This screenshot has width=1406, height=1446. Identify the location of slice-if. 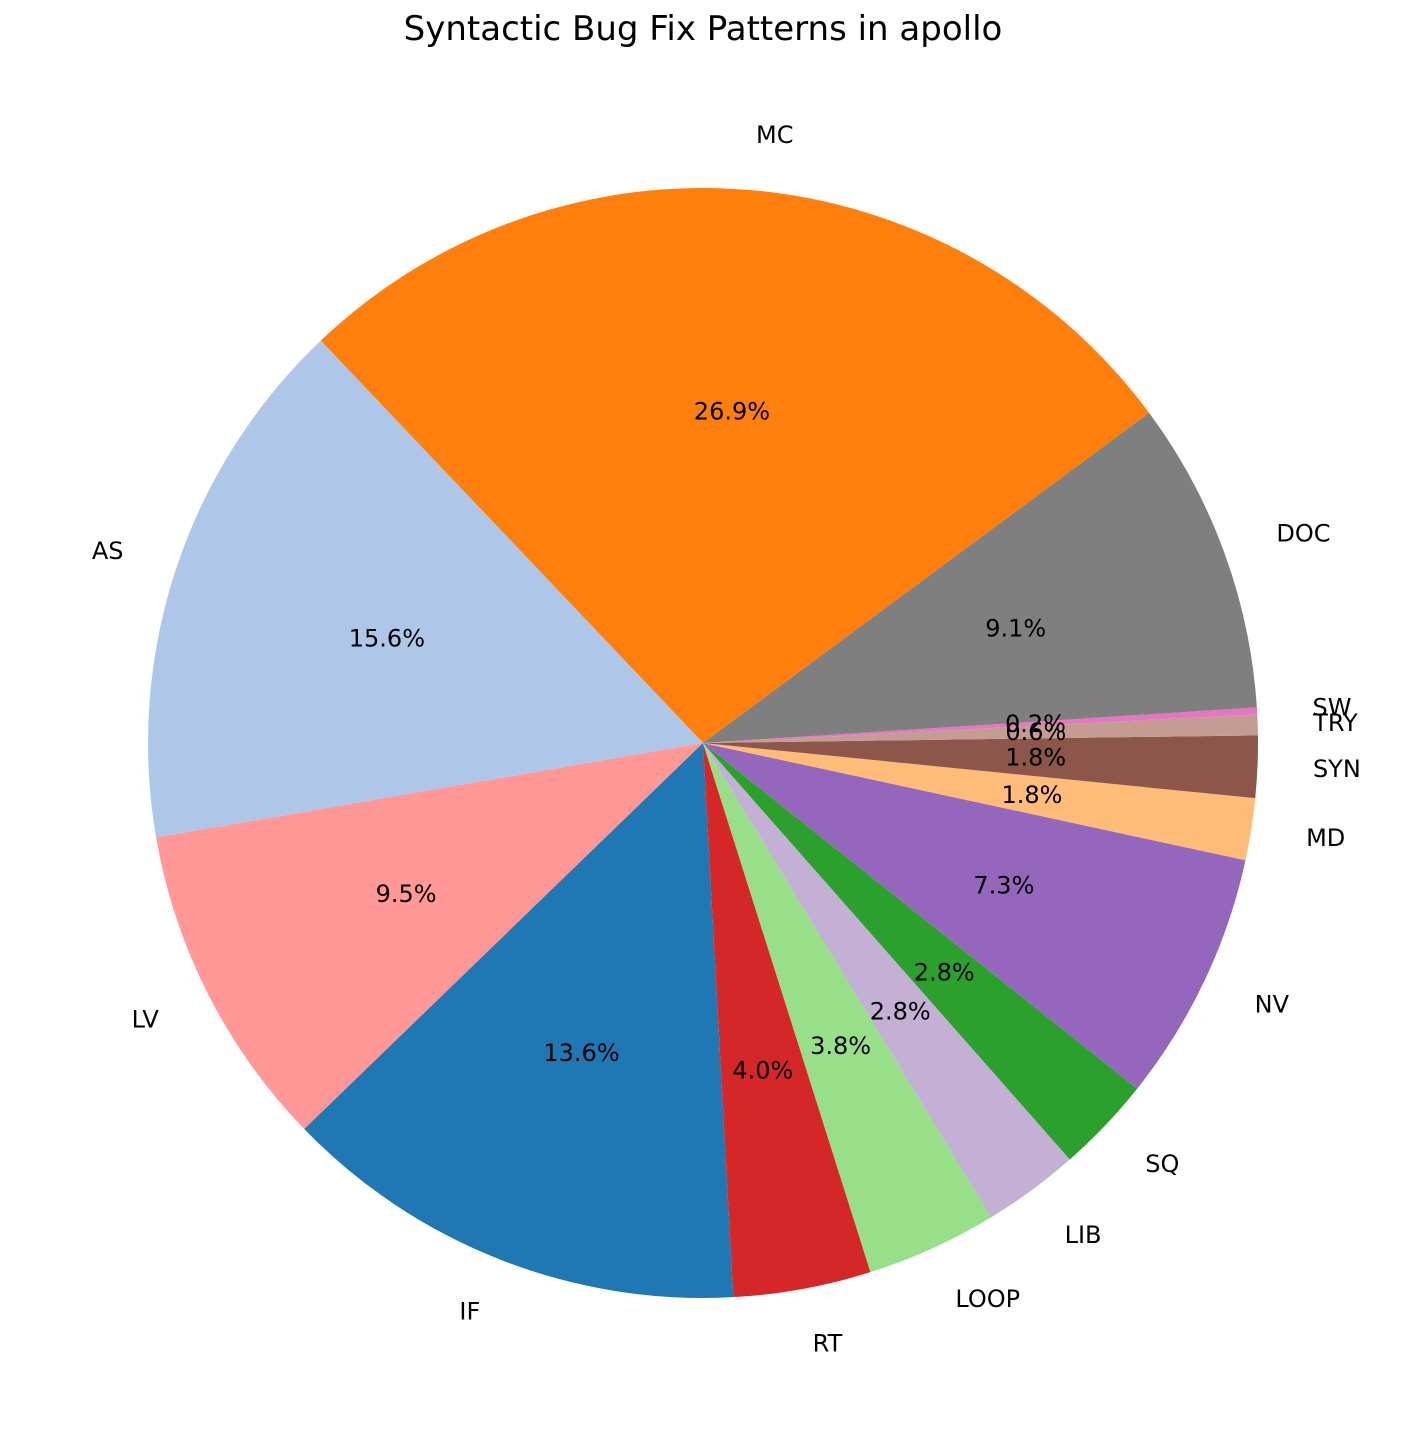
(519, 1020).